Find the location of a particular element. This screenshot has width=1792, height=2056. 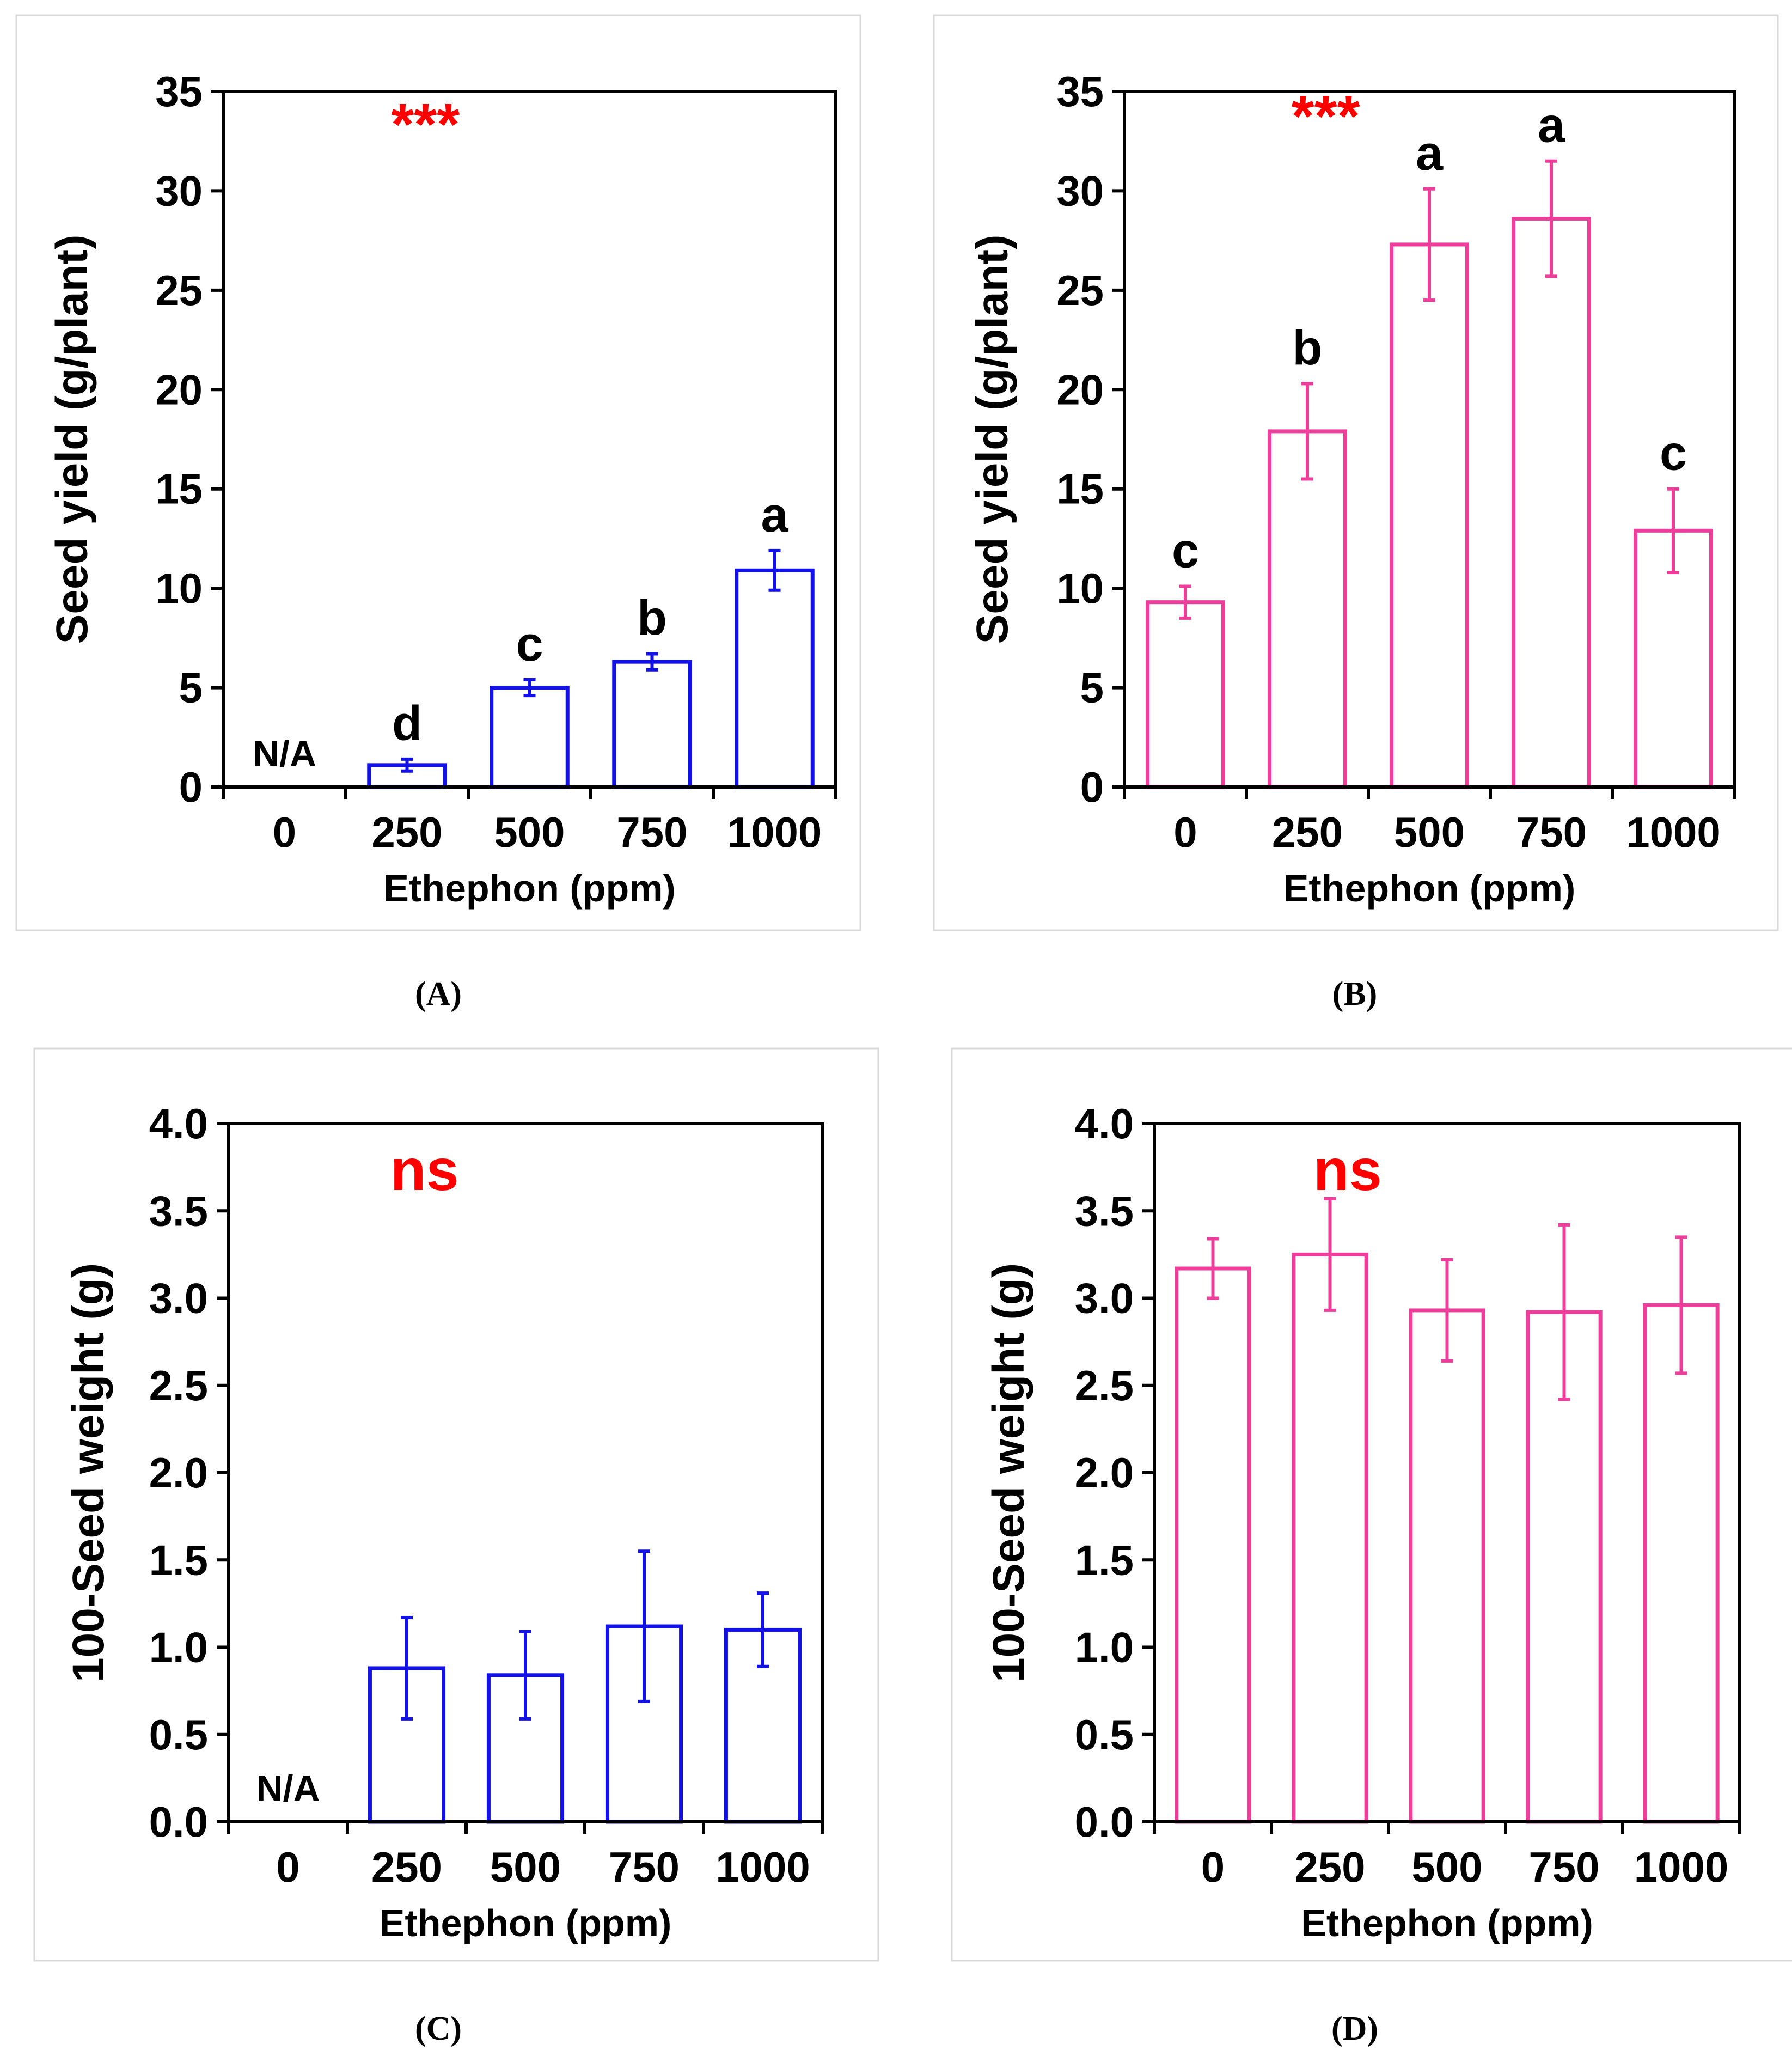

panel-caption: (A) is located at coordinates (438, 993).